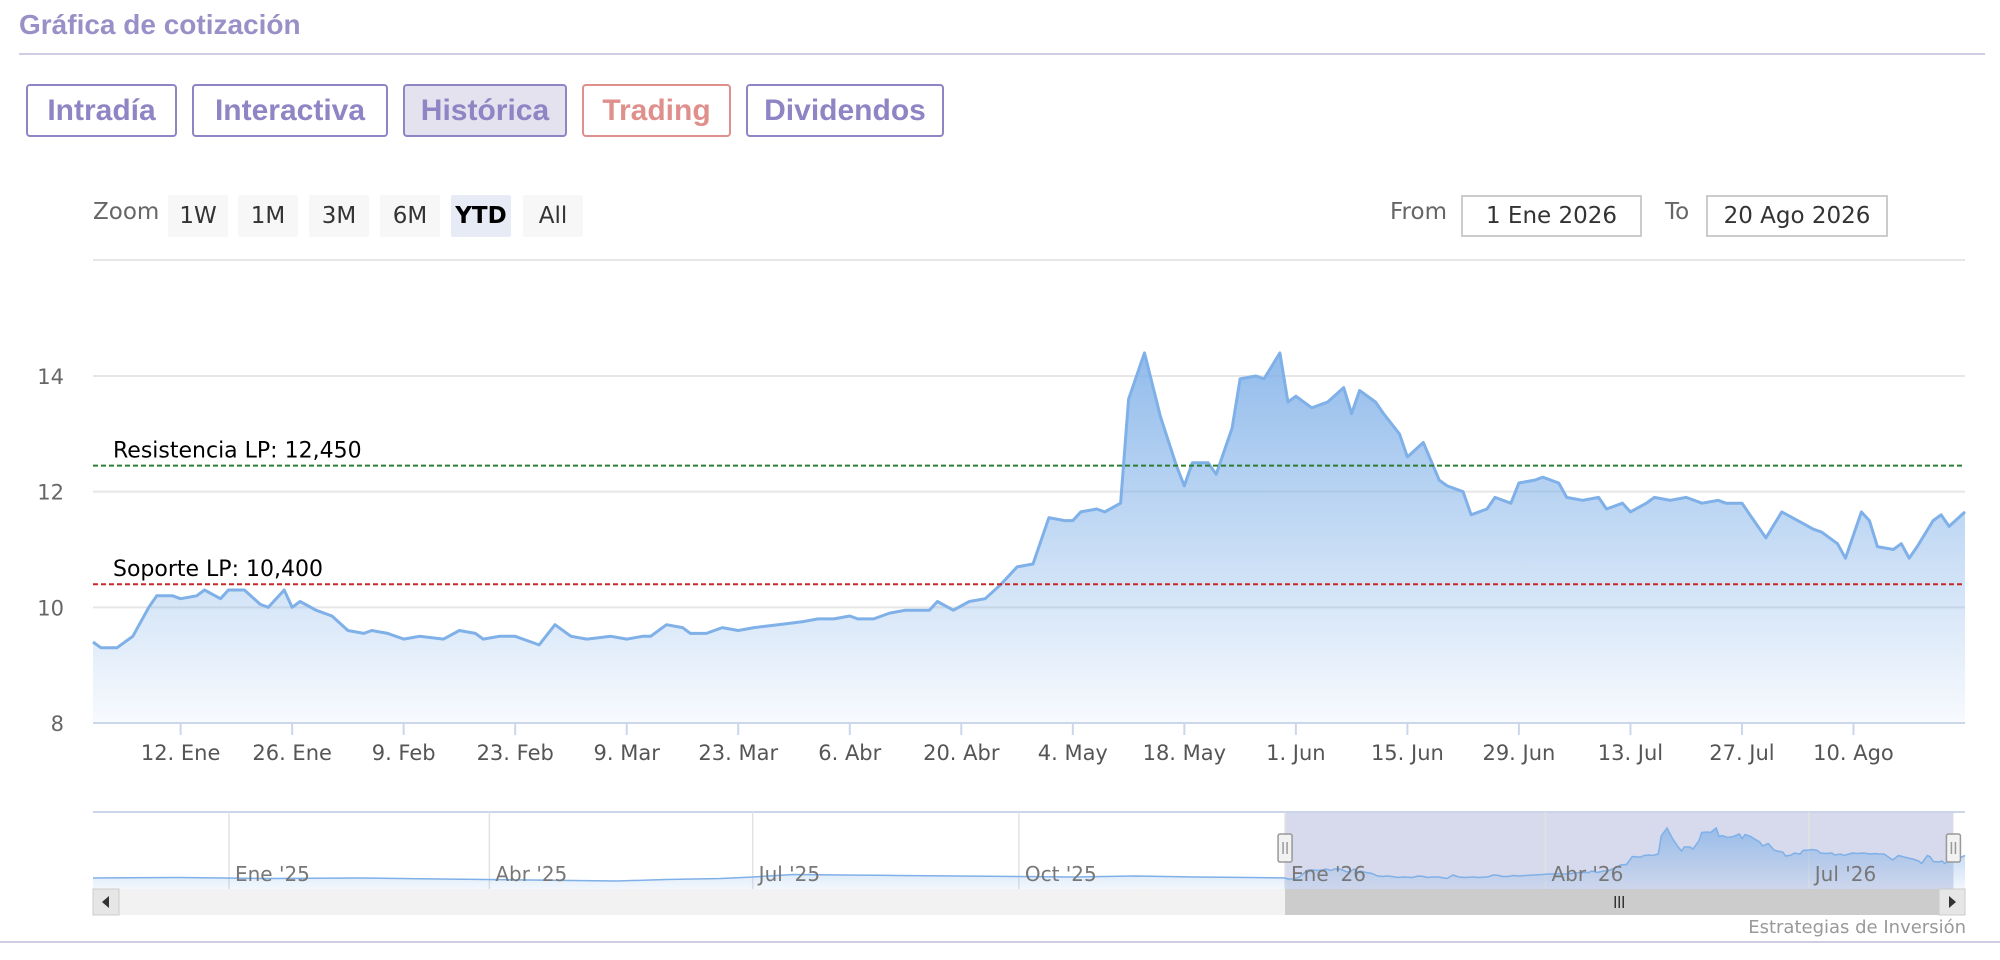 This screenshot has height=960, width=2000. What do you see at coordinates (515, 753) in the screenshot?
I see `x-tick-label: 23. Feb` at bounding box center [515, 753].